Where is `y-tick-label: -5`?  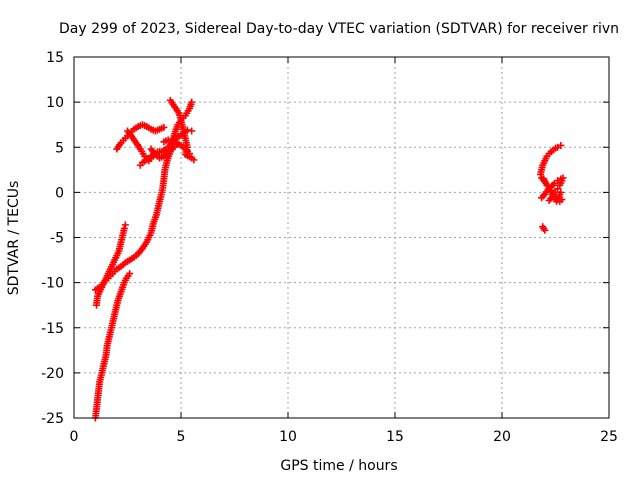
y-tick-label: -5 is located at coordinates (57, 239).